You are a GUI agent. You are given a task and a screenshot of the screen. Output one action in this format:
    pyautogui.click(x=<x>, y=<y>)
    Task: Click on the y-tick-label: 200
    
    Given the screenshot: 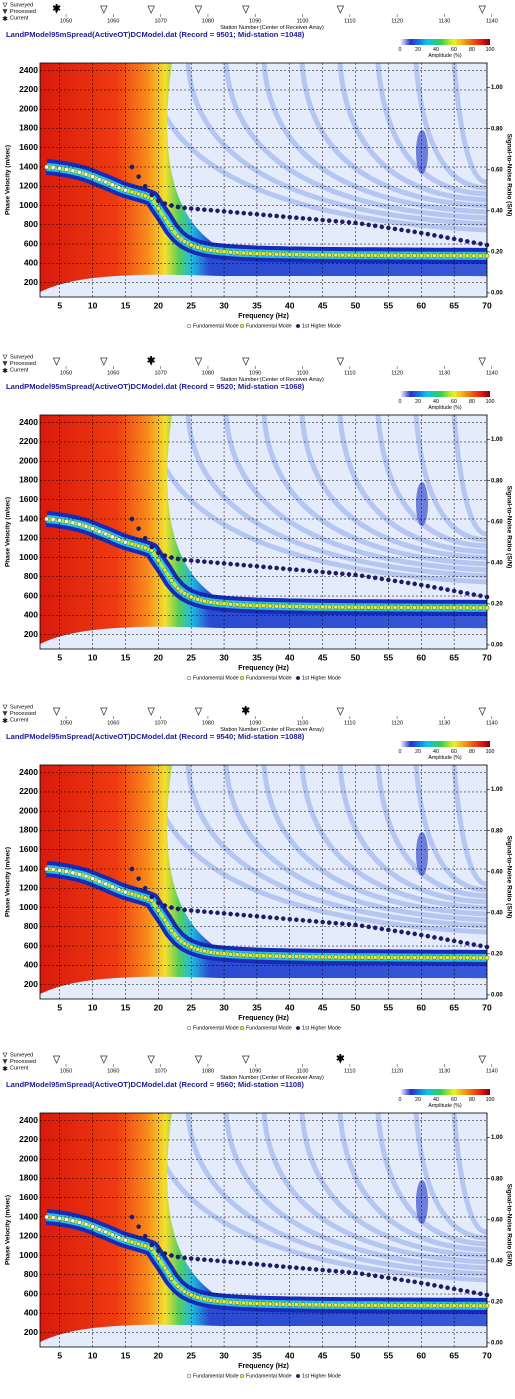 What is the action you would take?
    pyautogui.click(x=31, y=282)
    